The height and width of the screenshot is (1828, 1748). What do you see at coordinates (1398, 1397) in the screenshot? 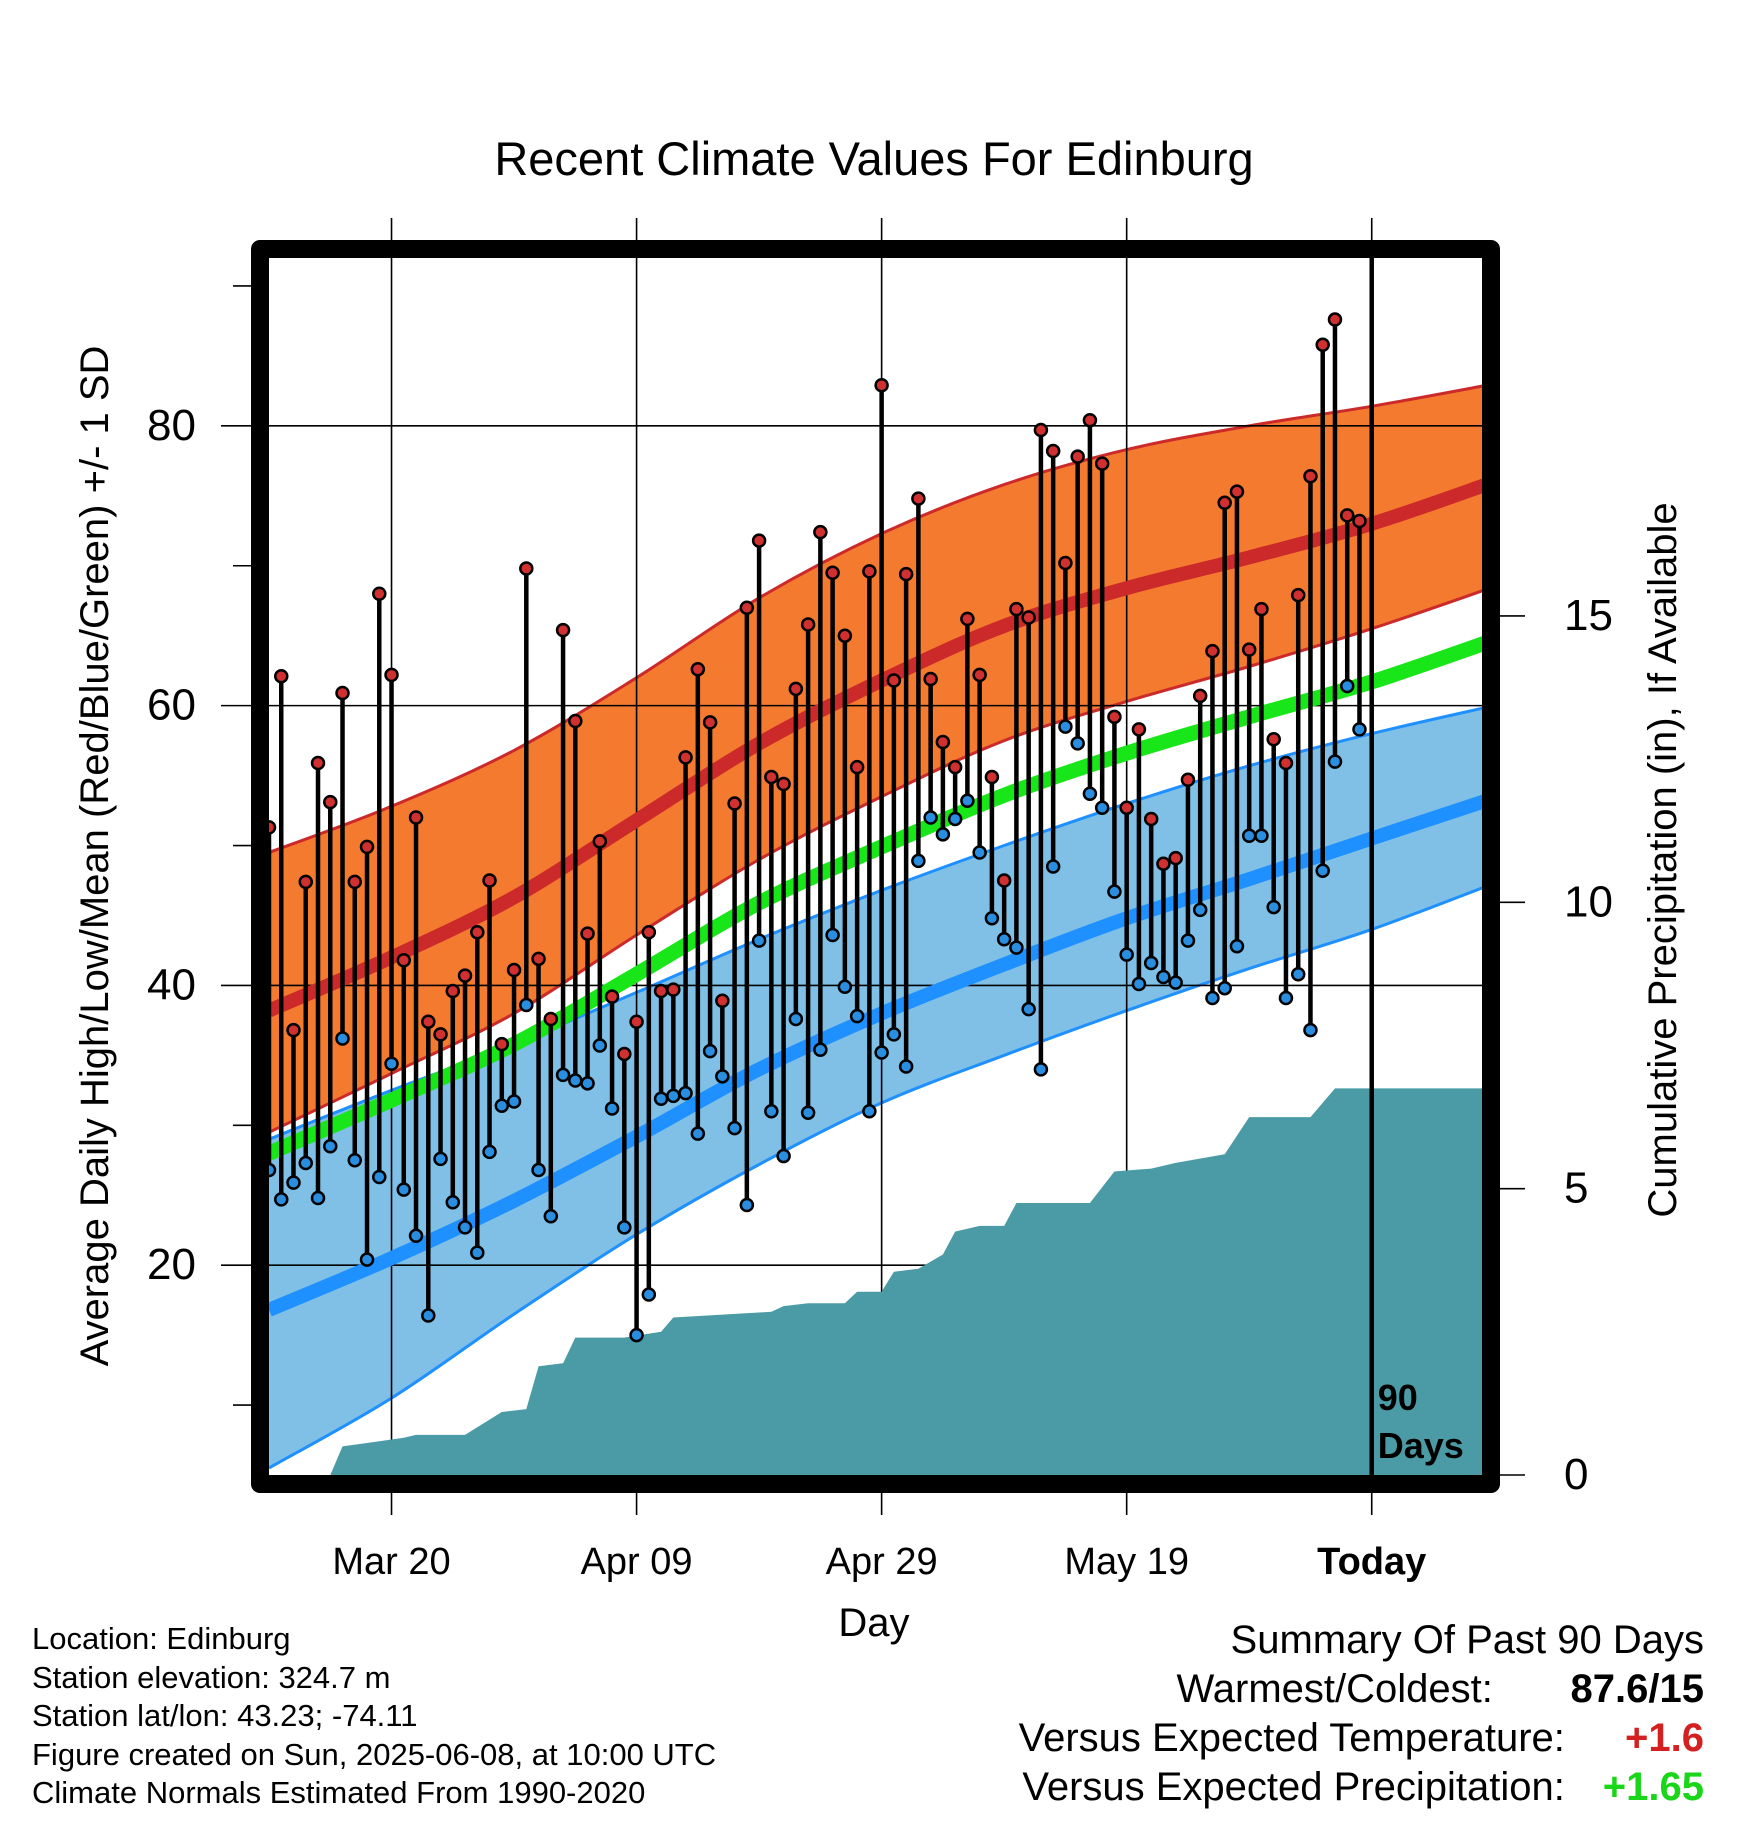
I see `today-days-number: 90` at bounding box center [1398, 1397].